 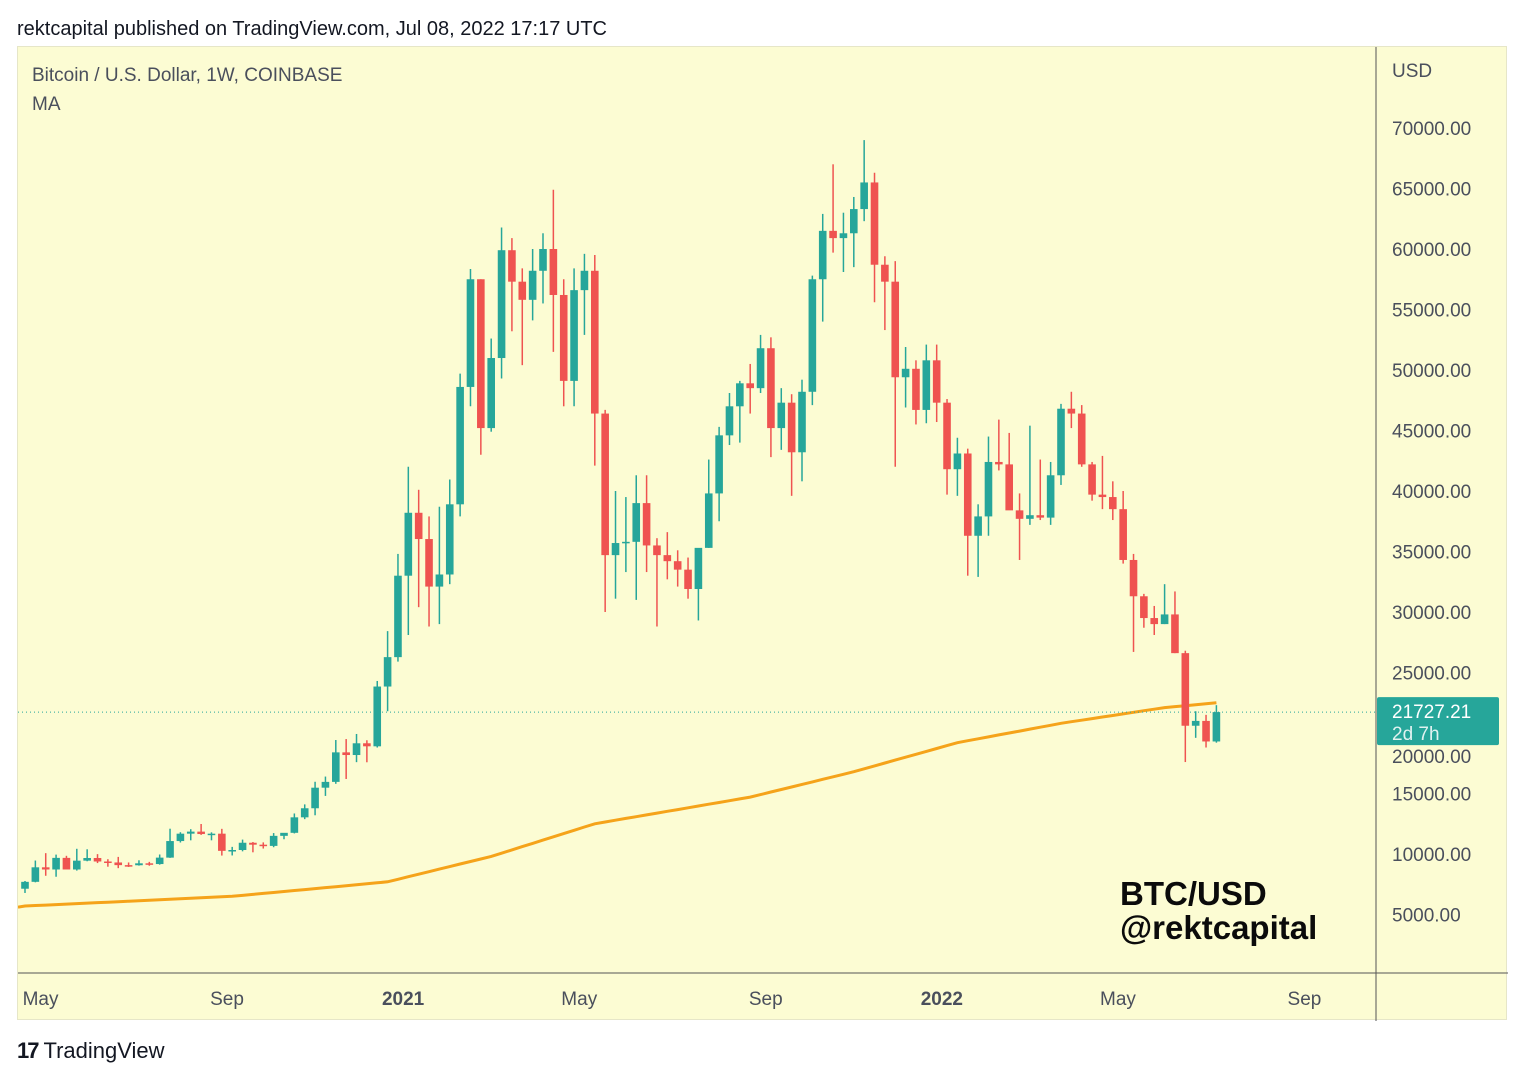 What do you see at coordinates (403, 999) in the screenshot?
I see `x-tick-label: 2021` at bounding box center [403, 999].